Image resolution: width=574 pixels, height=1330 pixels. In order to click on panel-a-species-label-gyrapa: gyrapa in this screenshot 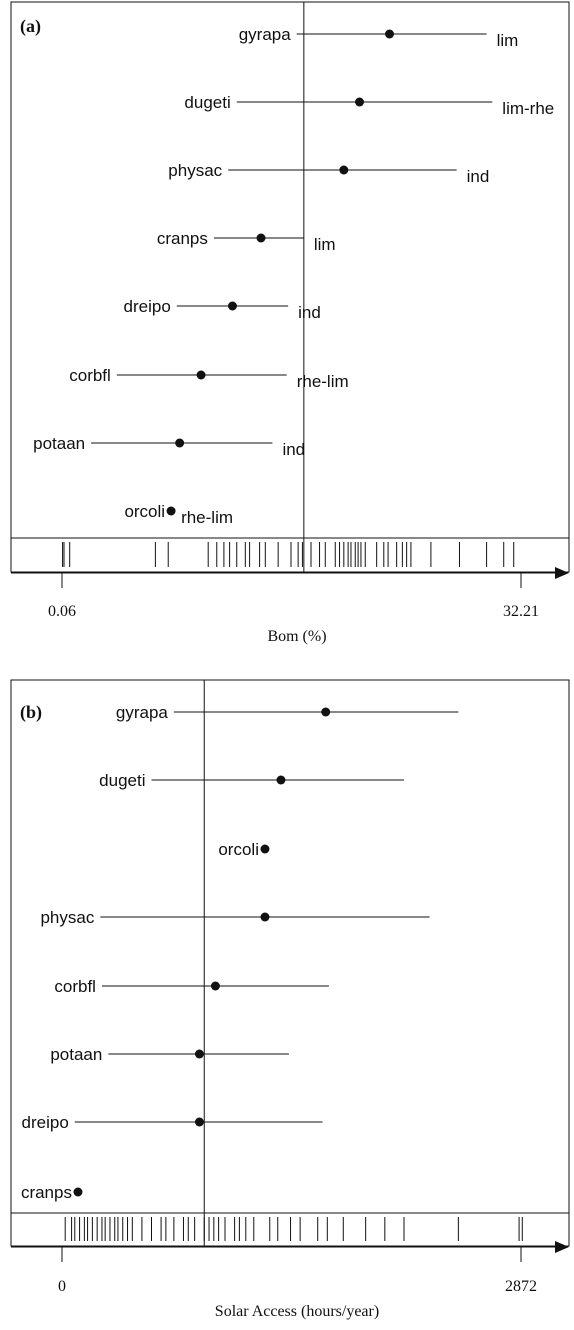, I will do `click(265, 34)`.